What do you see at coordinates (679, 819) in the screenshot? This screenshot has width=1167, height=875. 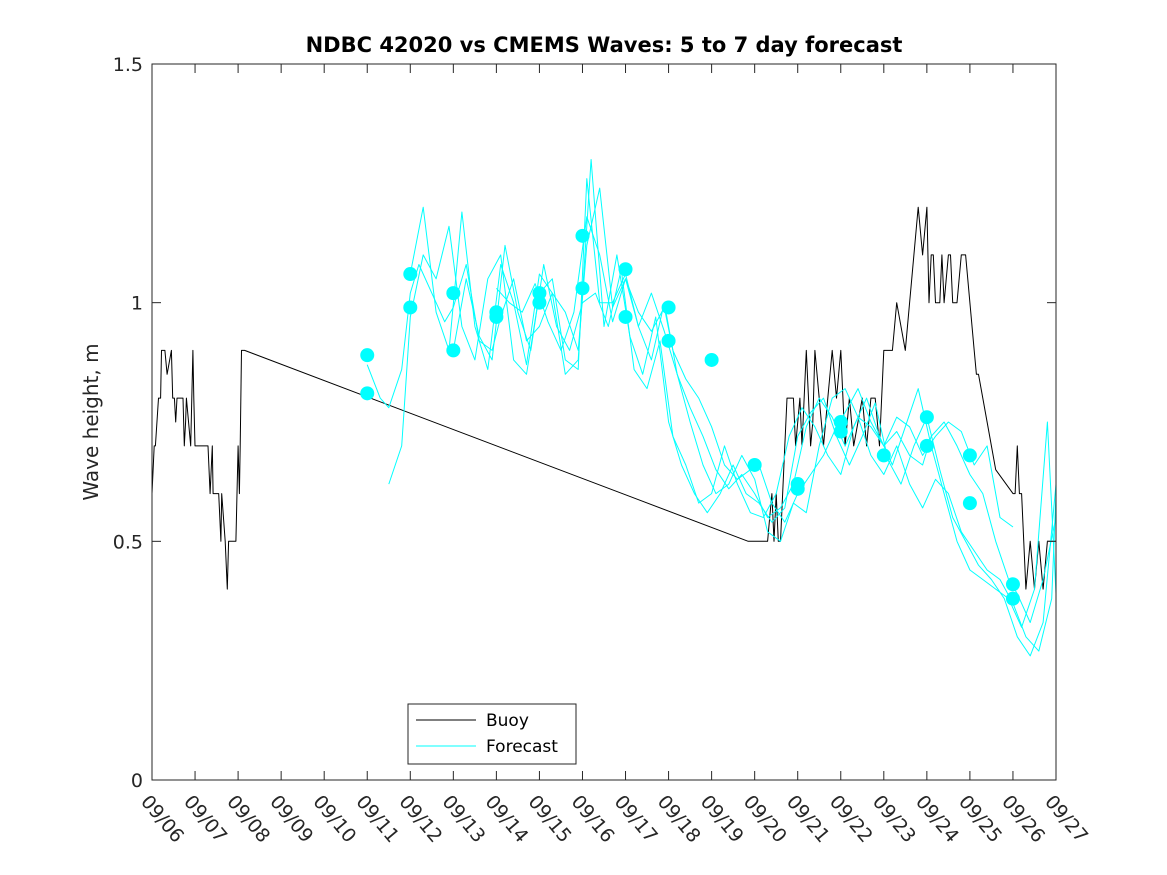 I see `x-tick-label: 09/18` at bounding box center [679, 819].